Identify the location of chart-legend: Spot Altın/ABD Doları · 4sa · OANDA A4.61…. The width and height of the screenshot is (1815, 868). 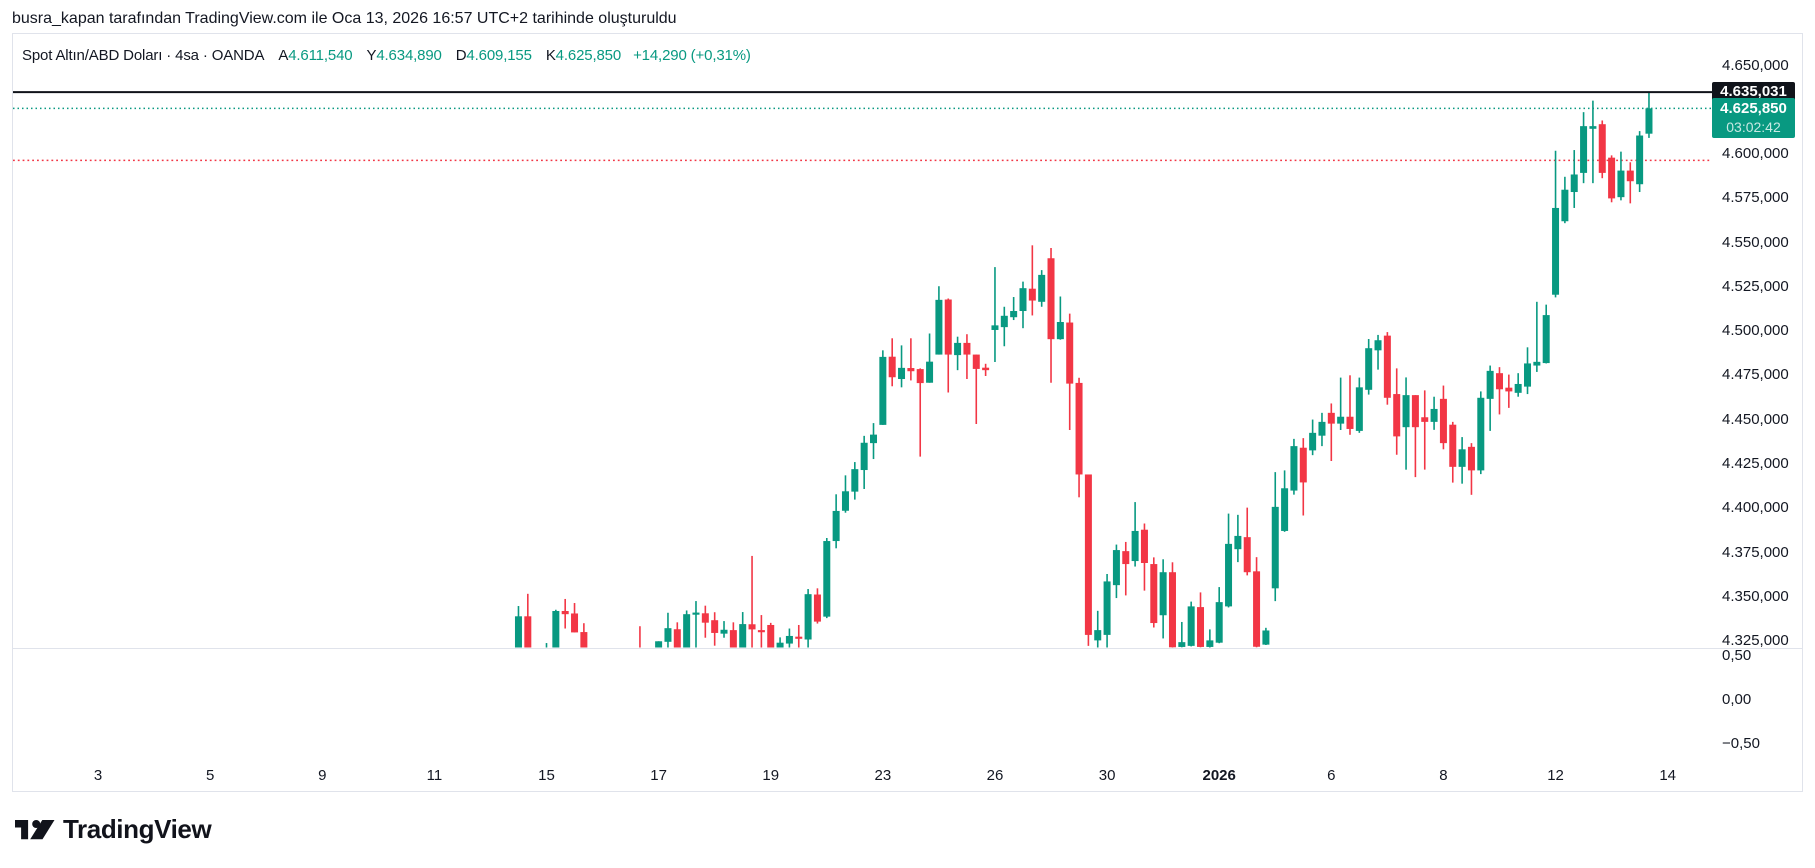
(386, 55).